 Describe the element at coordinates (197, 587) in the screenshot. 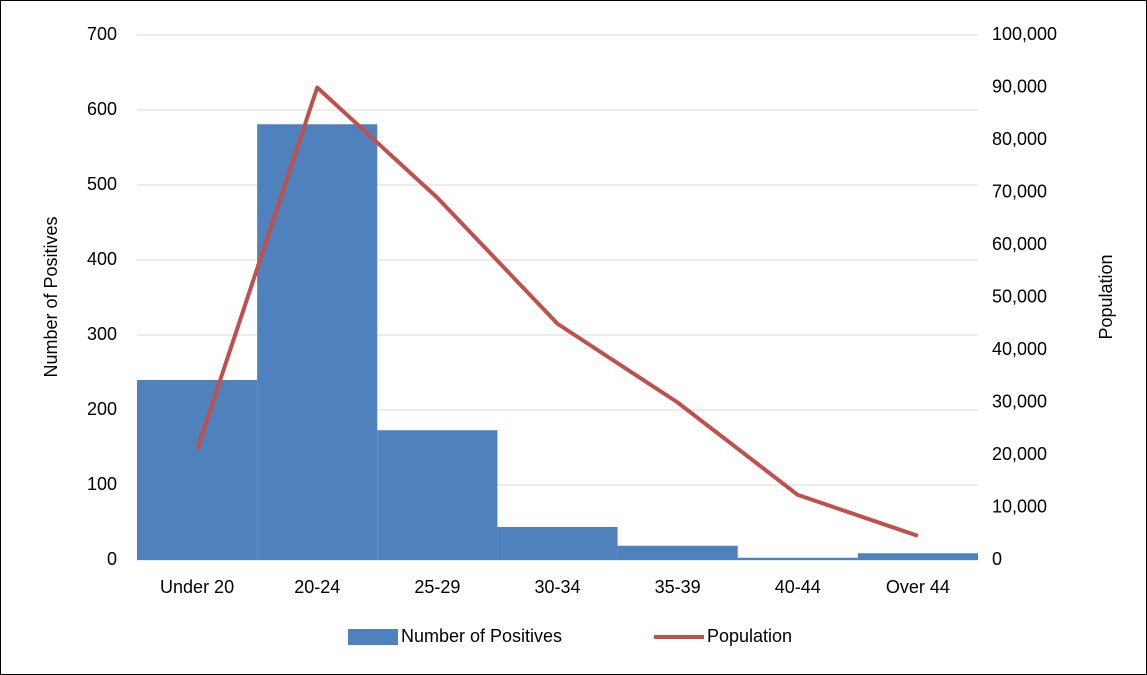

I see `x-tick-label: Under 20` at that location.